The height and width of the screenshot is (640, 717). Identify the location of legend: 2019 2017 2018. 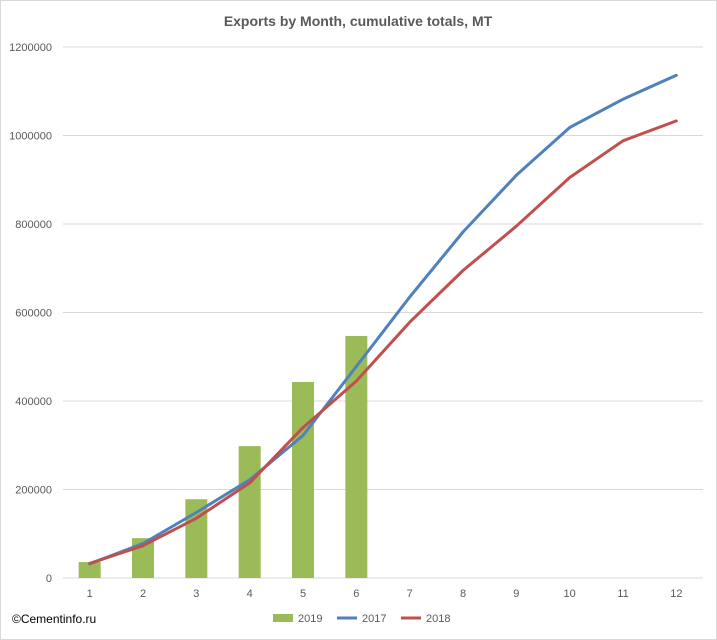
(361, 619).